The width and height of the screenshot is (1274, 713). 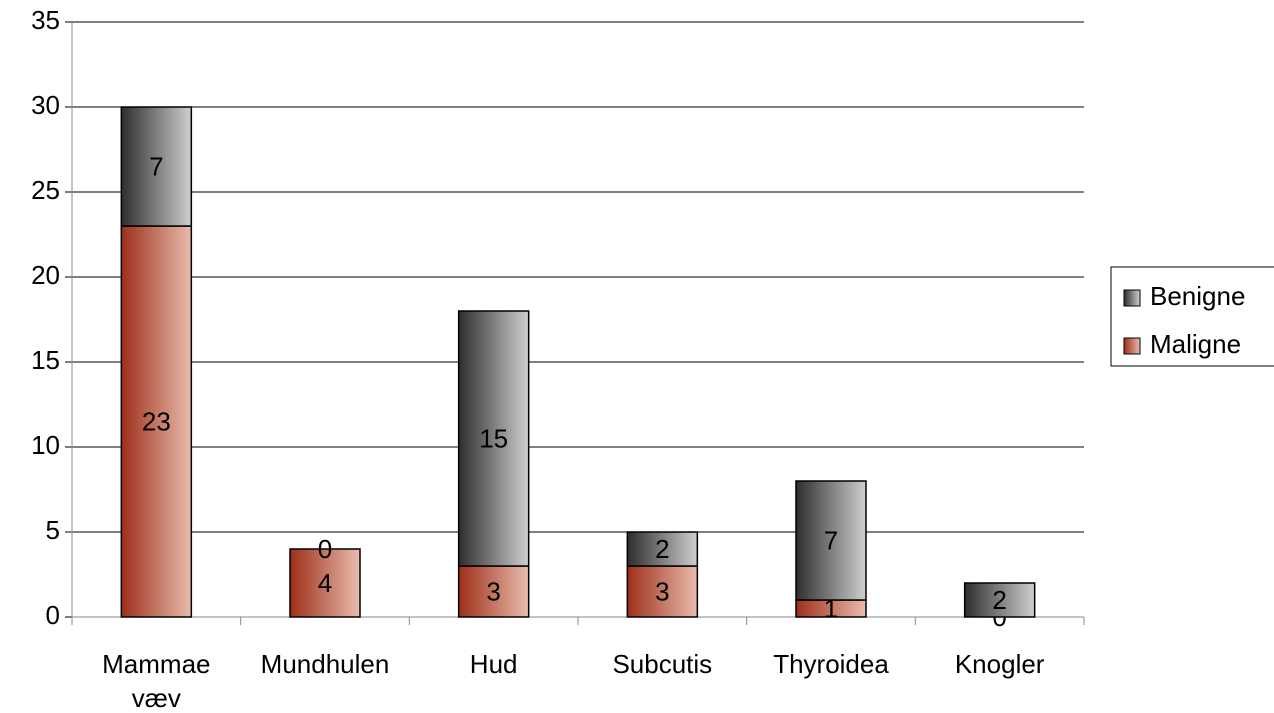 What do you see at coordinates (53, 530) in the screenshot?
I see `y-tick-label: 5` at bounding box center [53, 530].